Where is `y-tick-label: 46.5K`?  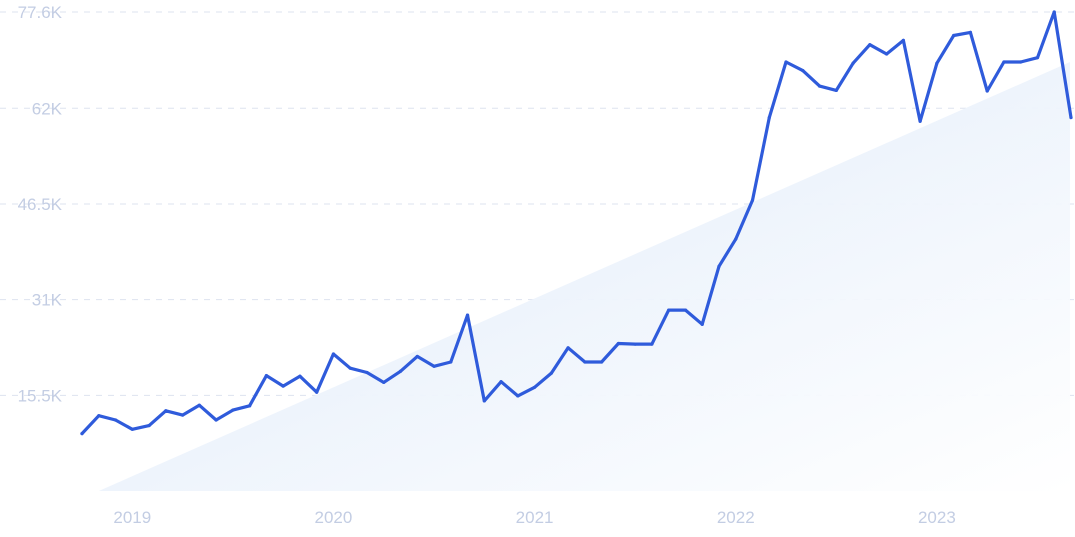 y-tick-label: 46.5K is located at coordinates (40, 204).